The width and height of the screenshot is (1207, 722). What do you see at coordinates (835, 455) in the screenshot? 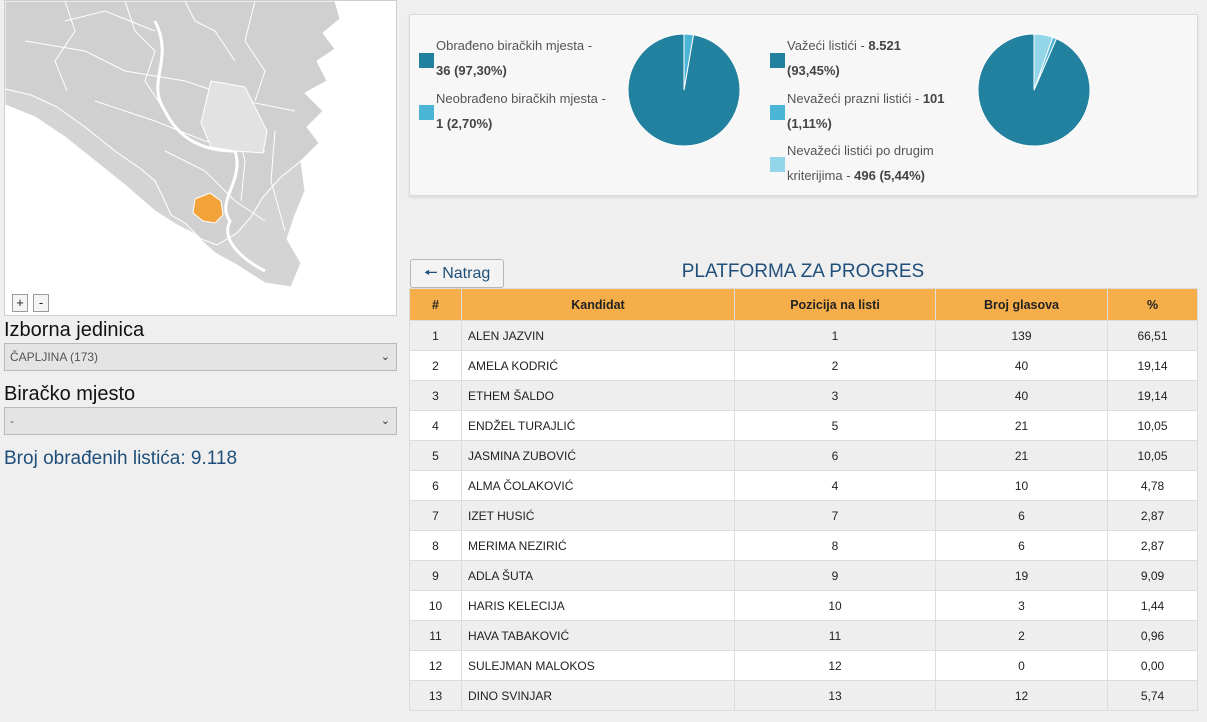
I see `list-position: 6` at bounding box center [835, 455].